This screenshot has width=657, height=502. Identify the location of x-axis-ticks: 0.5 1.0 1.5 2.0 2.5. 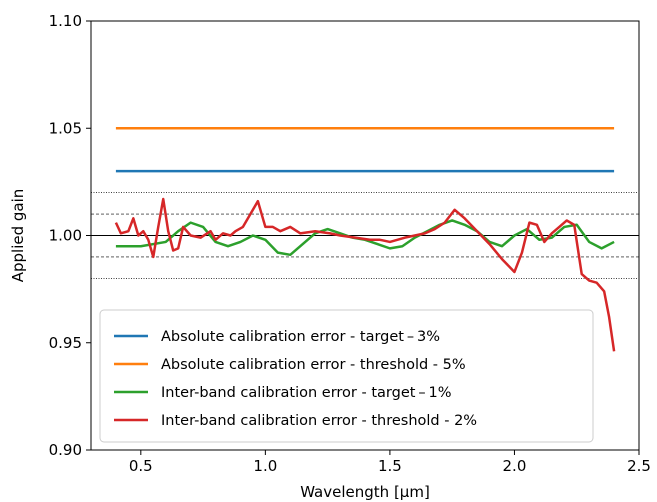
(390, 462).